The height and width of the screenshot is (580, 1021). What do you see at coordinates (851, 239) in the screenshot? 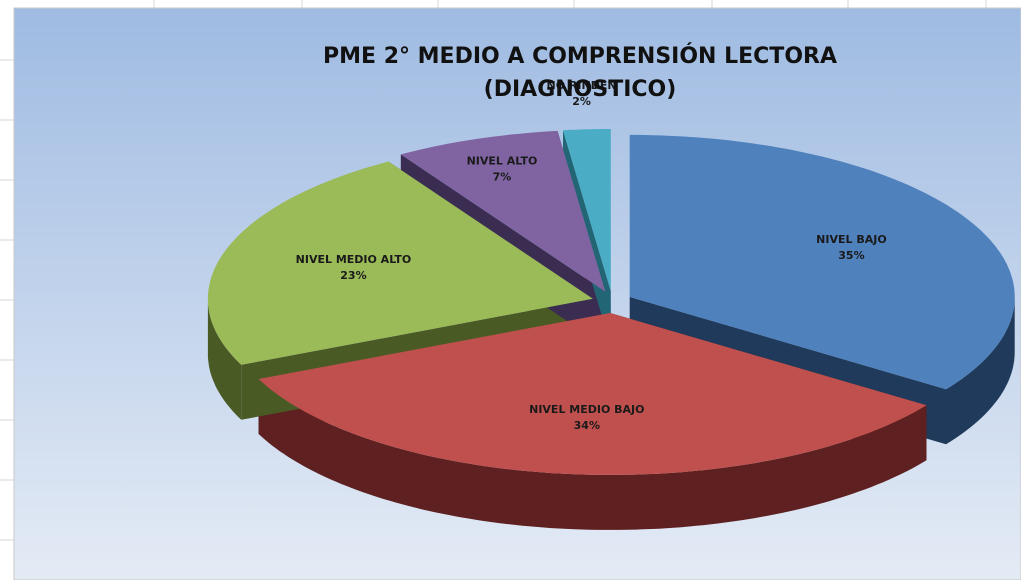
I see `data-label-category: NIVEL BAJO` at bounding box center [851, 239].